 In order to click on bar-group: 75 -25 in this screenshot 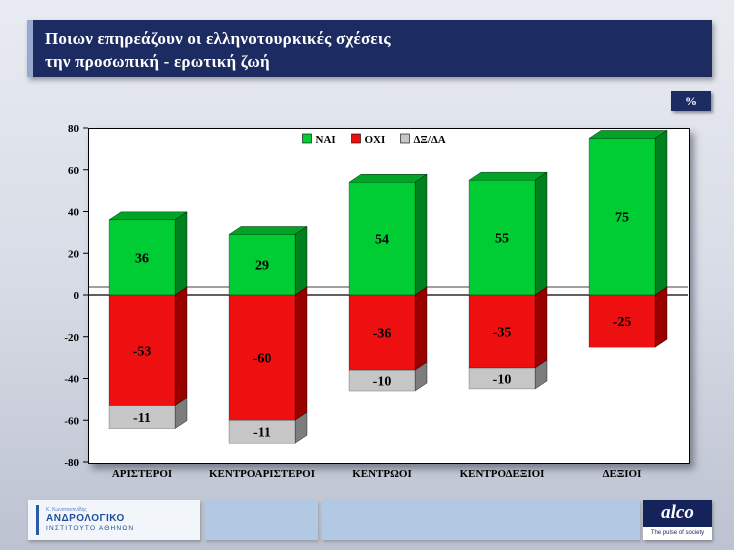, I will do `click(628, 239)`.